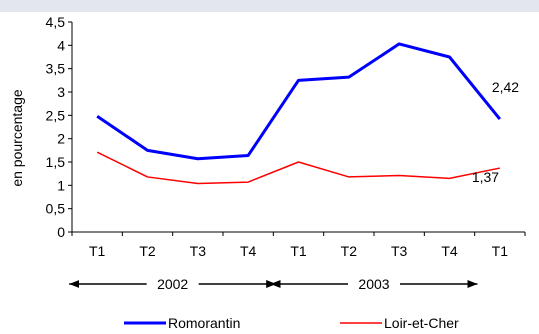  What do you see at coordinates (172, 284) in the screenshot?
I see `year-label: 2002` at bounding box center [172, 284].